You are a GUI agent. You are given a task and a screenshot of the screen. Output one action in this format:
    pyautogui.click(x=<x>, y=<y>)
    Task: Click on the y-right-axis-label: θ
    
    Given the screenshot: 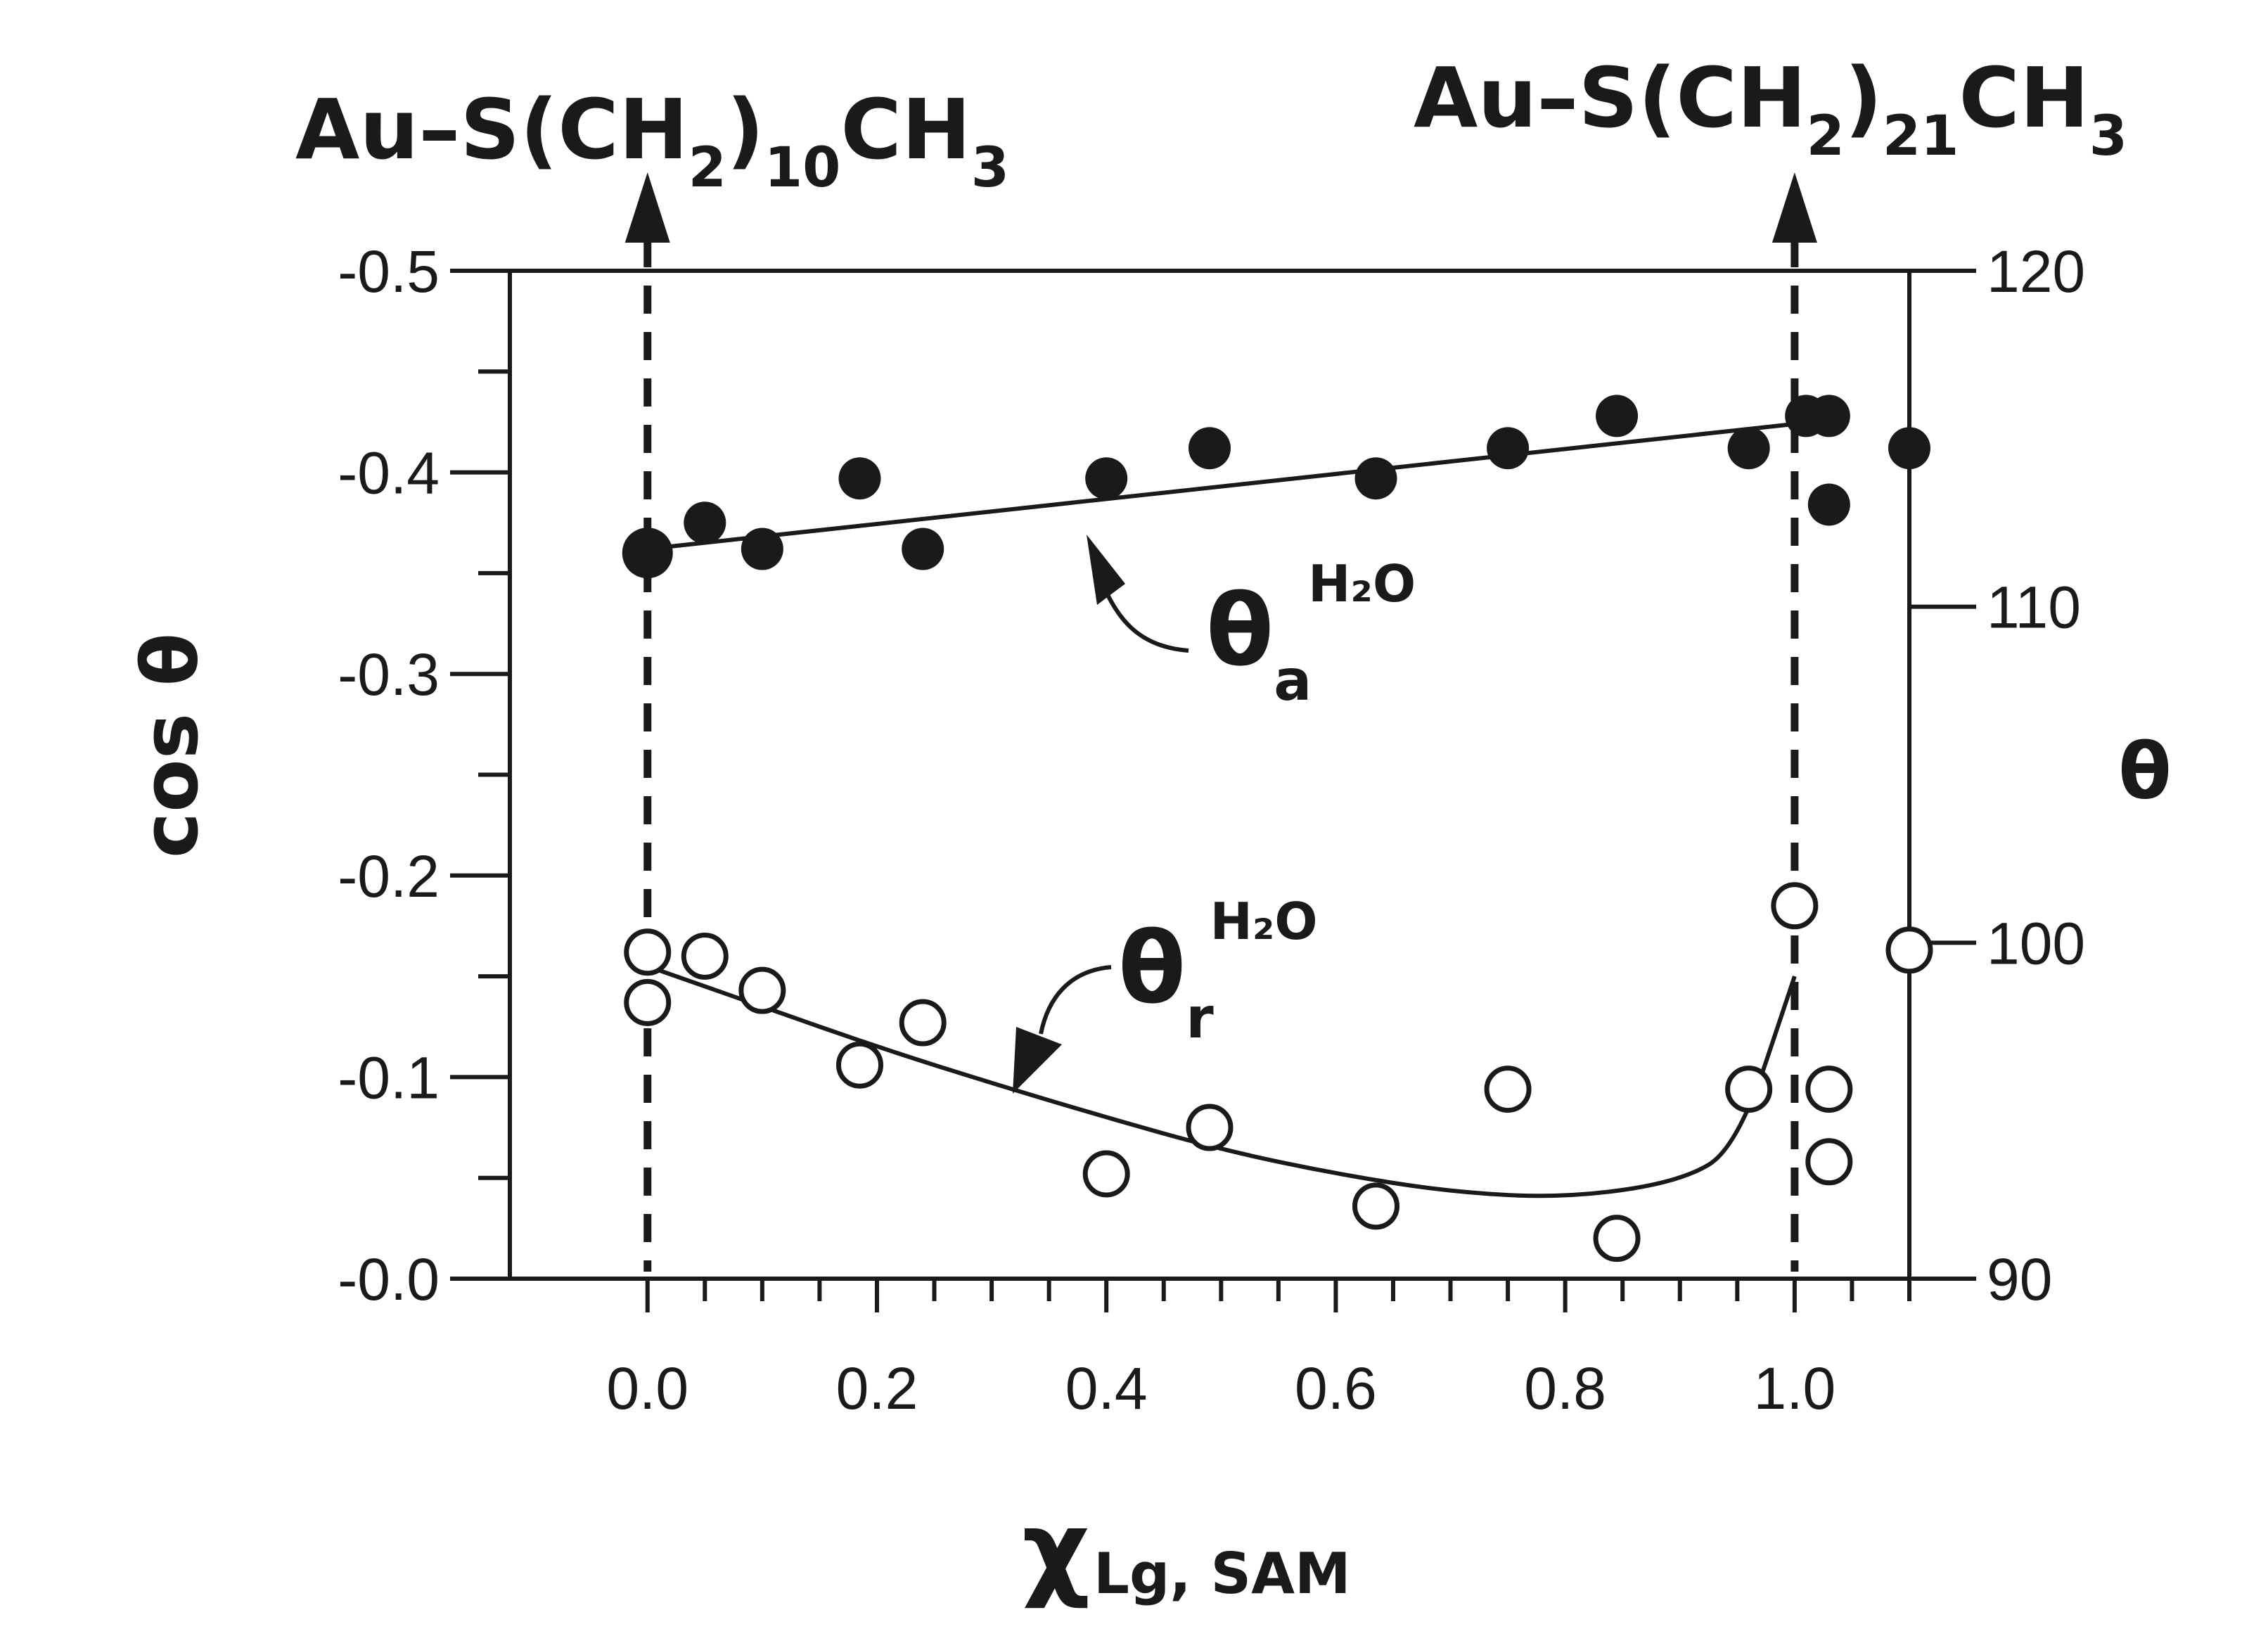 What is the action you would take?
    pyautogui.click(x=2145, y=772)
    